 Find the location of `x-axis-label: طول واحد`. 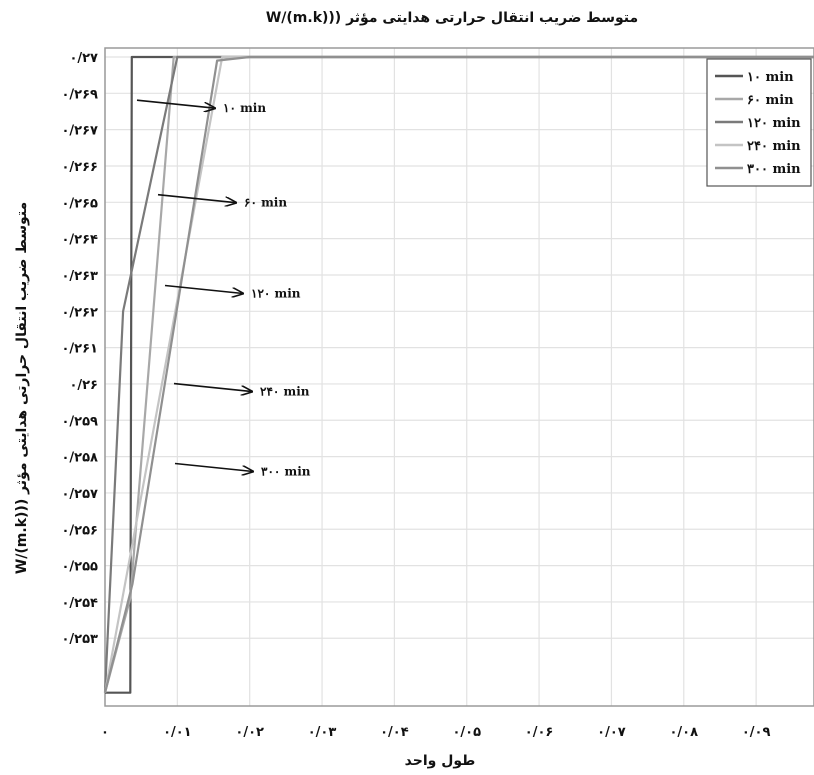

x-axis-label: طول واحد is located at coordinates (440, 761).